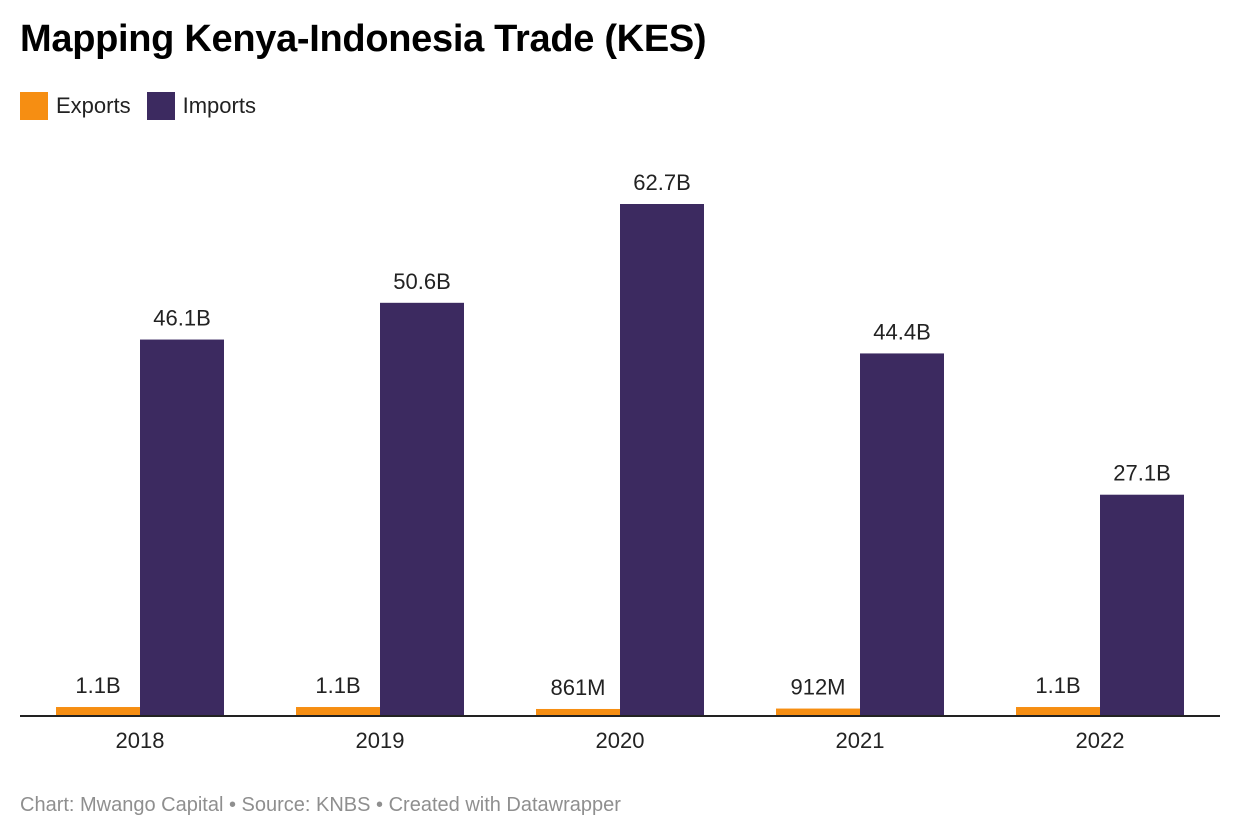 The height and width of the screenshot is (840, 1240). I want to click on data-label-exports-2020: 861M, so click(577, 687).